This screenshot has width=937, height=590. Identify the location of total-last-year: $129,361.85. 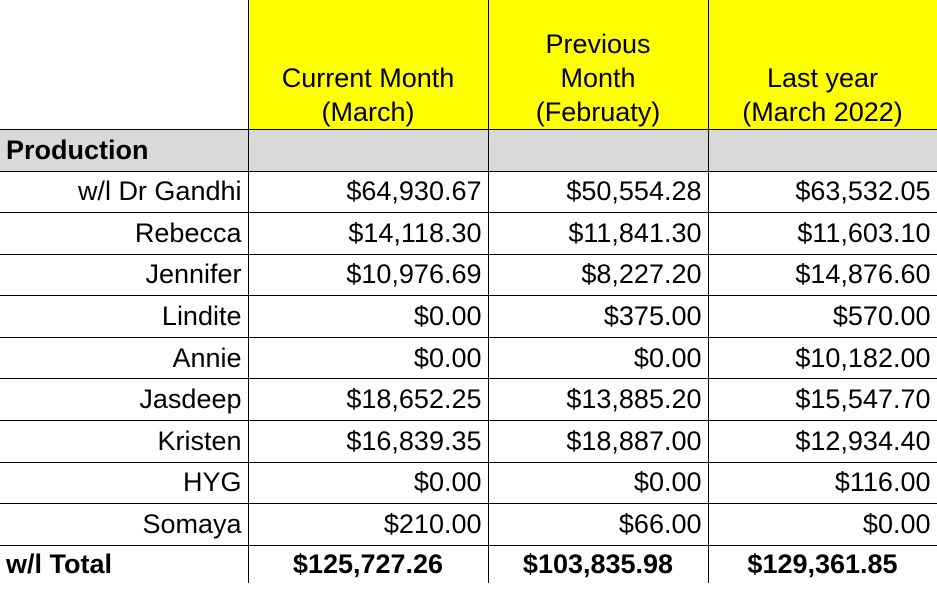
(822, 564).